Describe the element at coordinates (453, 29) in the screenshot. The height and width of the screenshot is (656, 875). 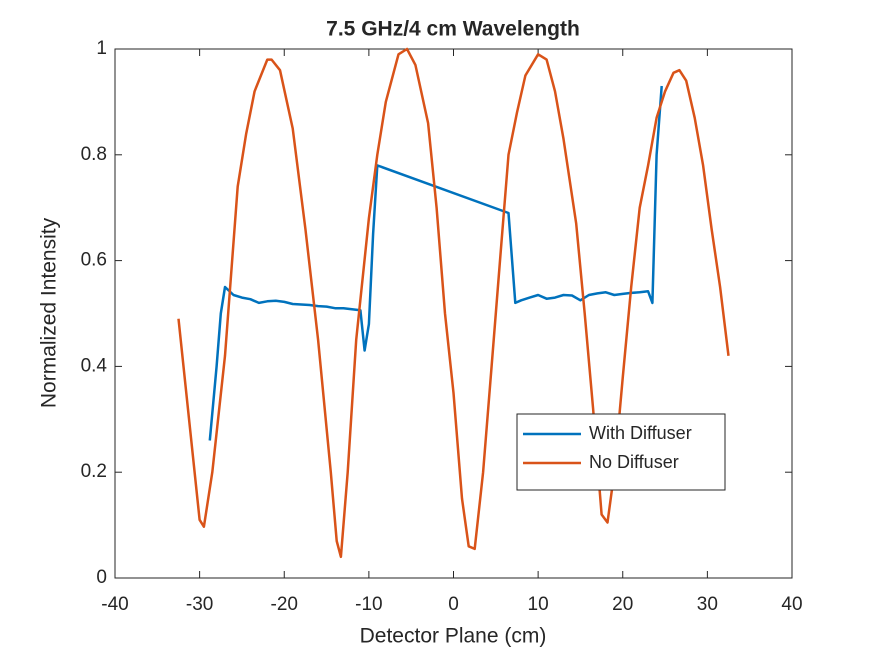
I see `chart-title: 7.5 GHz/4 cm Wavelength` at that location.